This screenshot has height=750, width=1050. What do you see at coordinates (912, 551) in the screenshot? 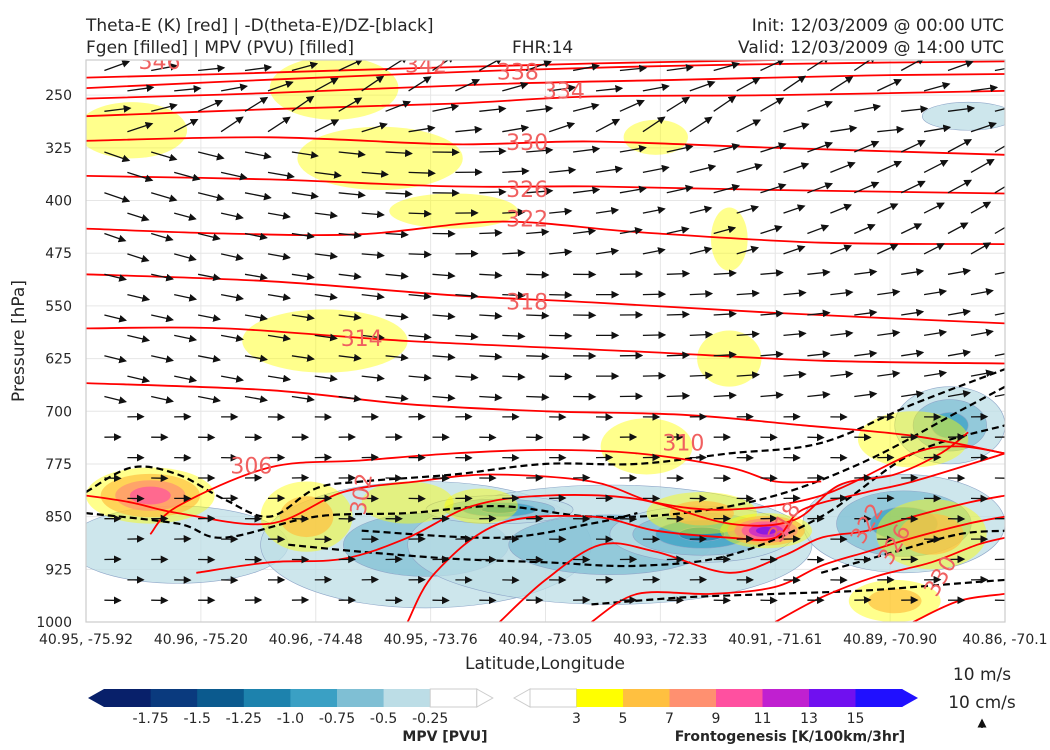
I see `stability-contour` at bounding box center [912, 551].